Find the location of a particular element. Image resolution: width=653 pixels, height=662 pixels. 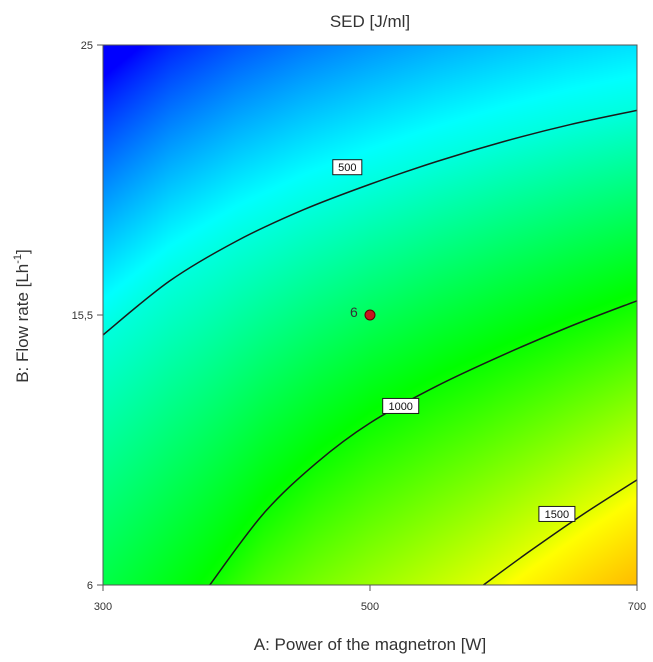

contour-label-text: 500 is located at coordinates (347, 168).